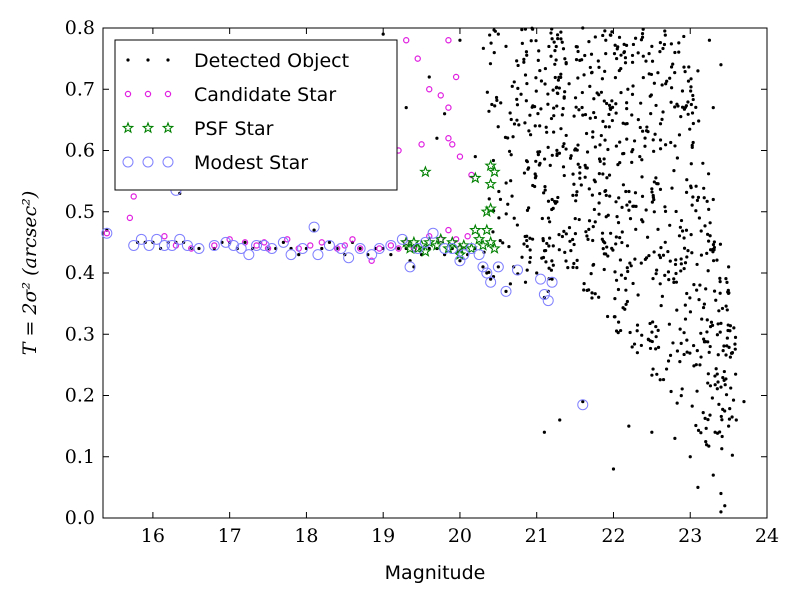 This screenshot has width=800, height=600. I want to click on x-tick-label: 21, so click(537, 536).